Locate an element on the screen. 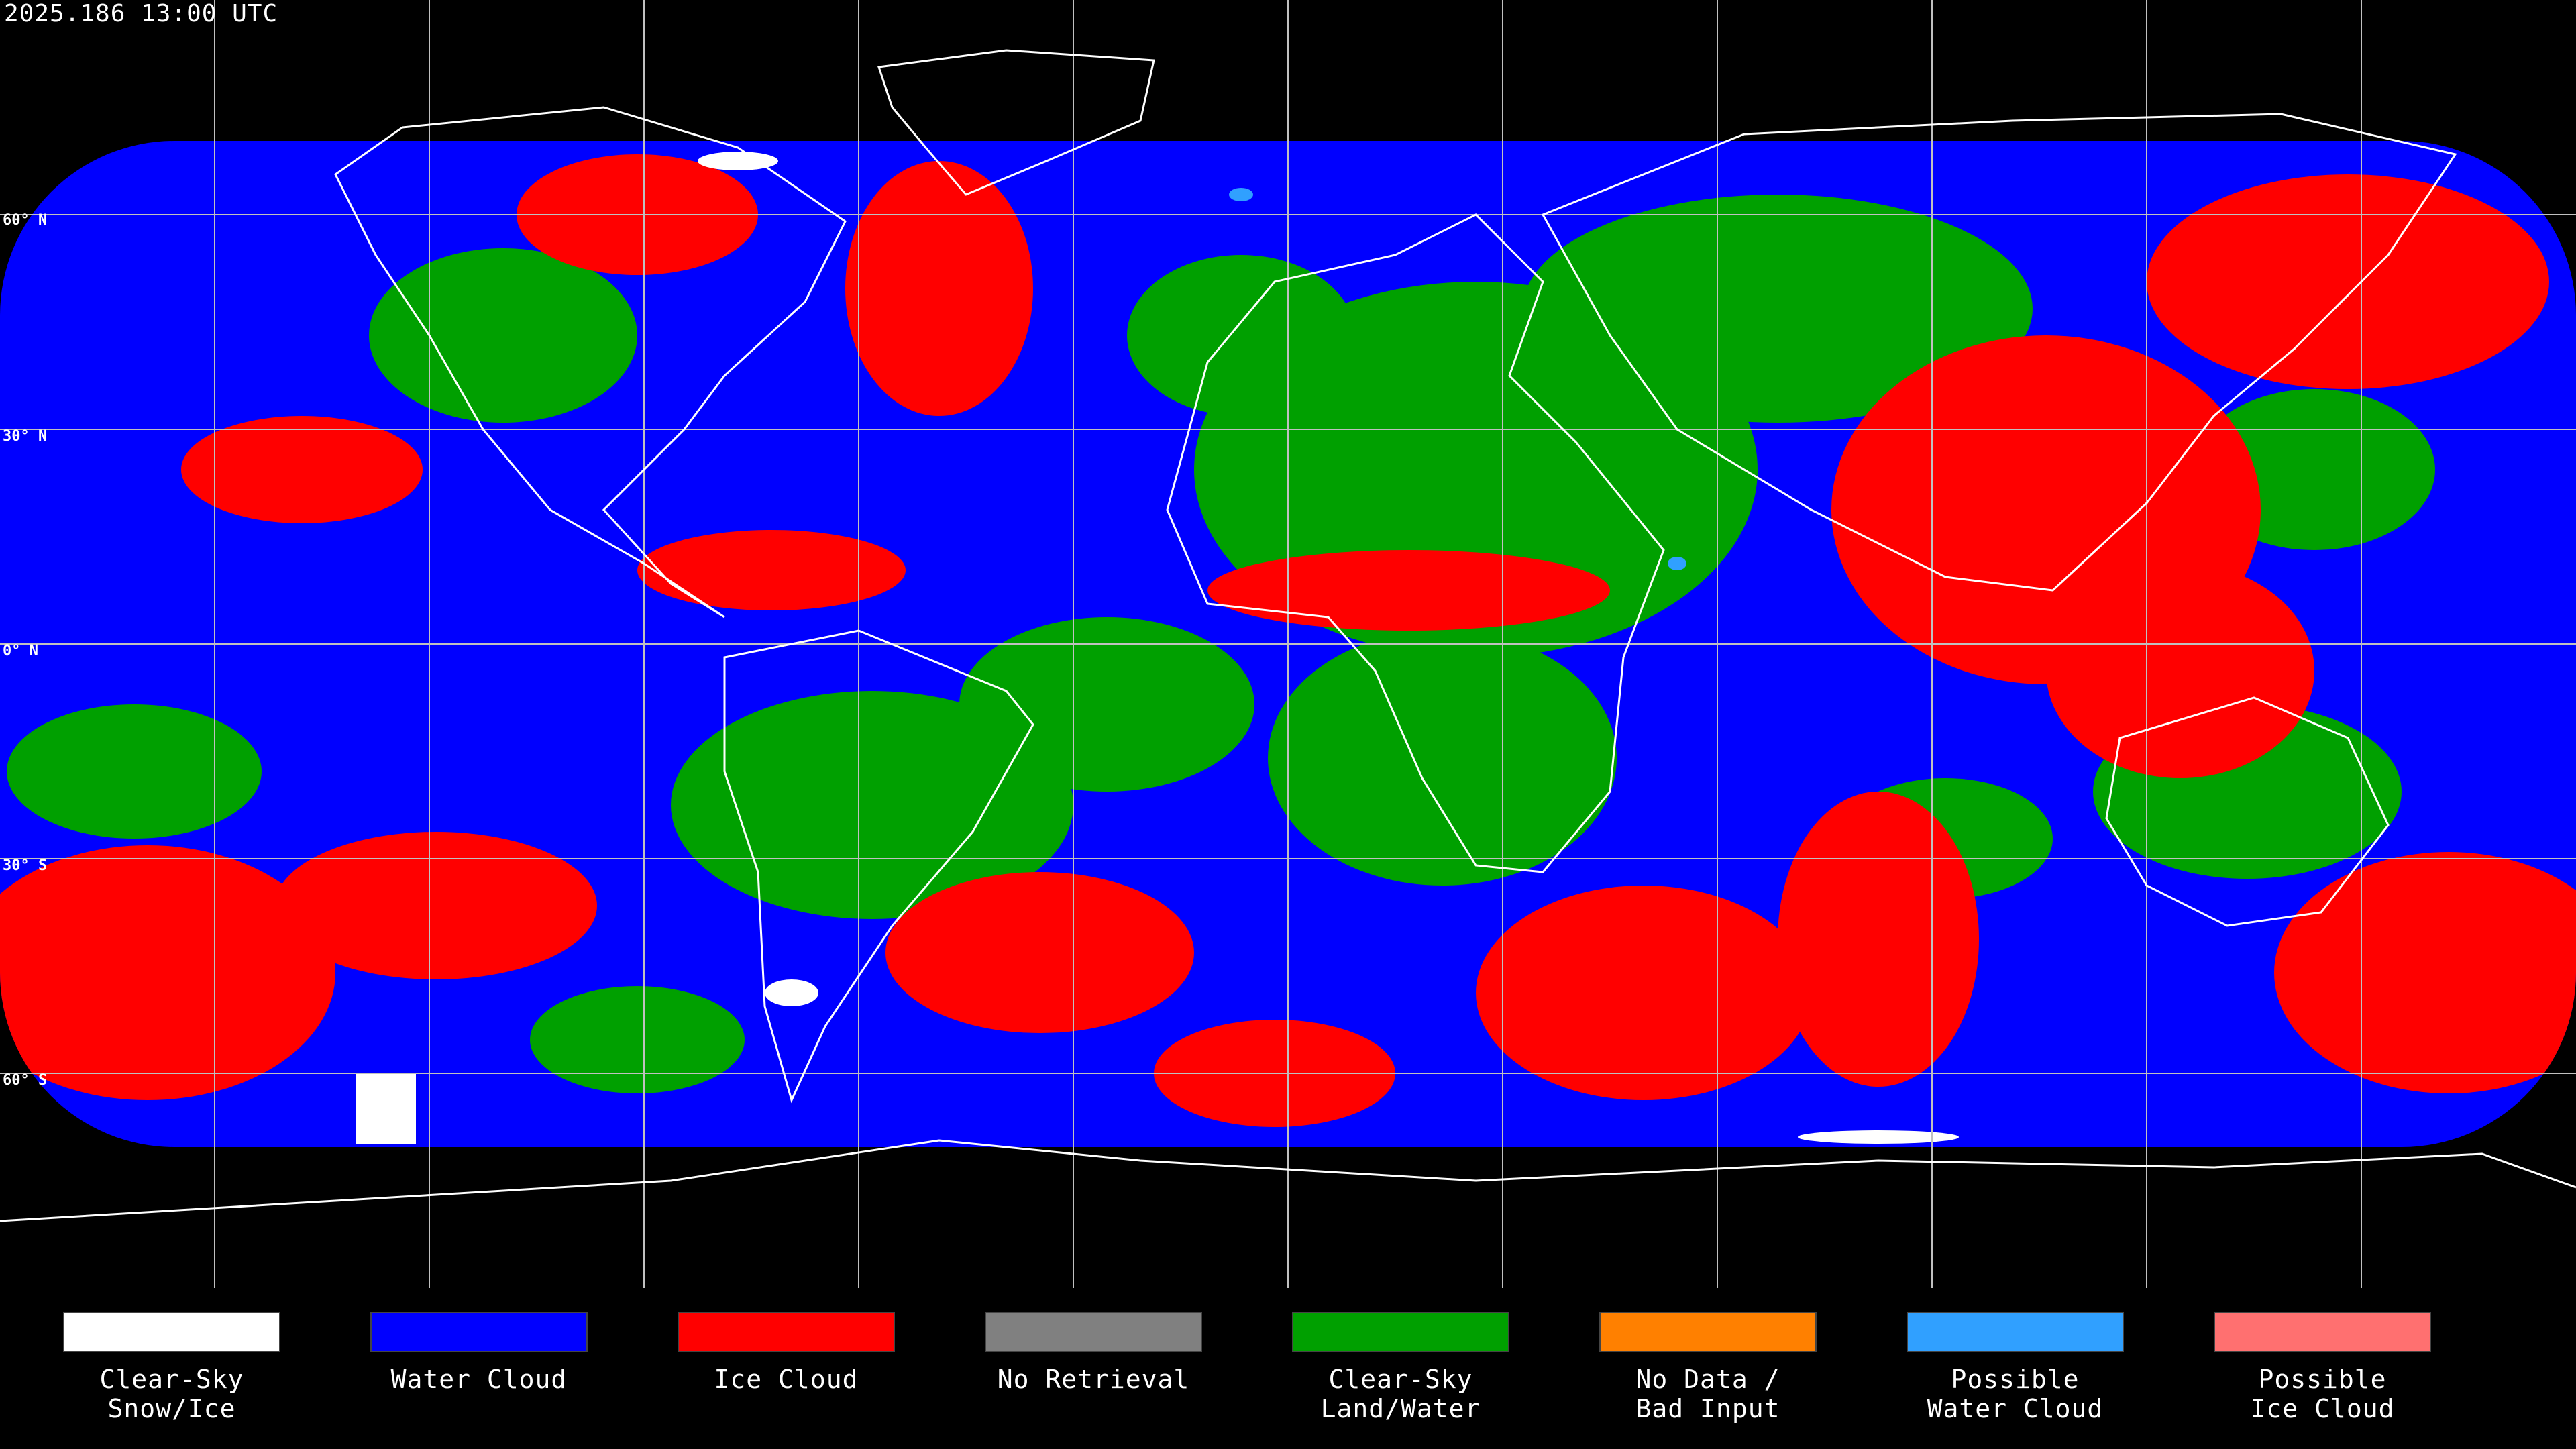  lat-label-30n: 30° N is located at coordinates (25, 436).